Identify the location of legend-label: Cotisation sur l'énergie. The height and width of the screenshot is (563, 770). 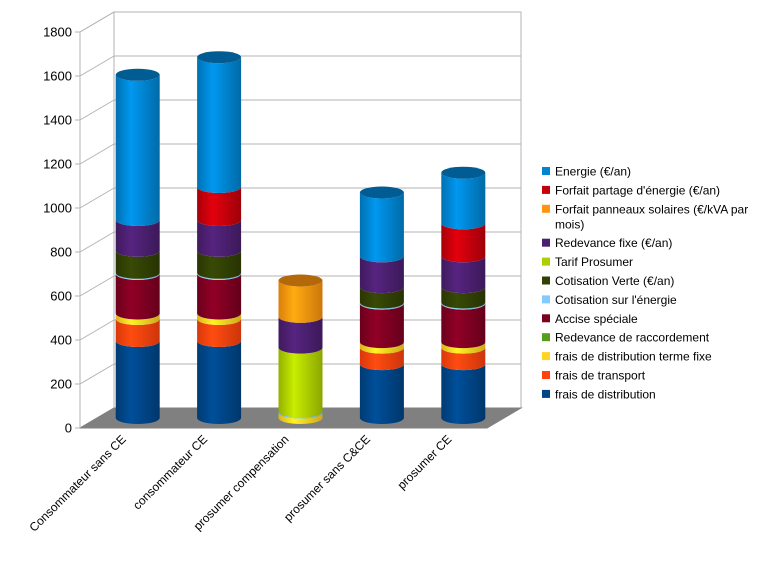
(616, 300).